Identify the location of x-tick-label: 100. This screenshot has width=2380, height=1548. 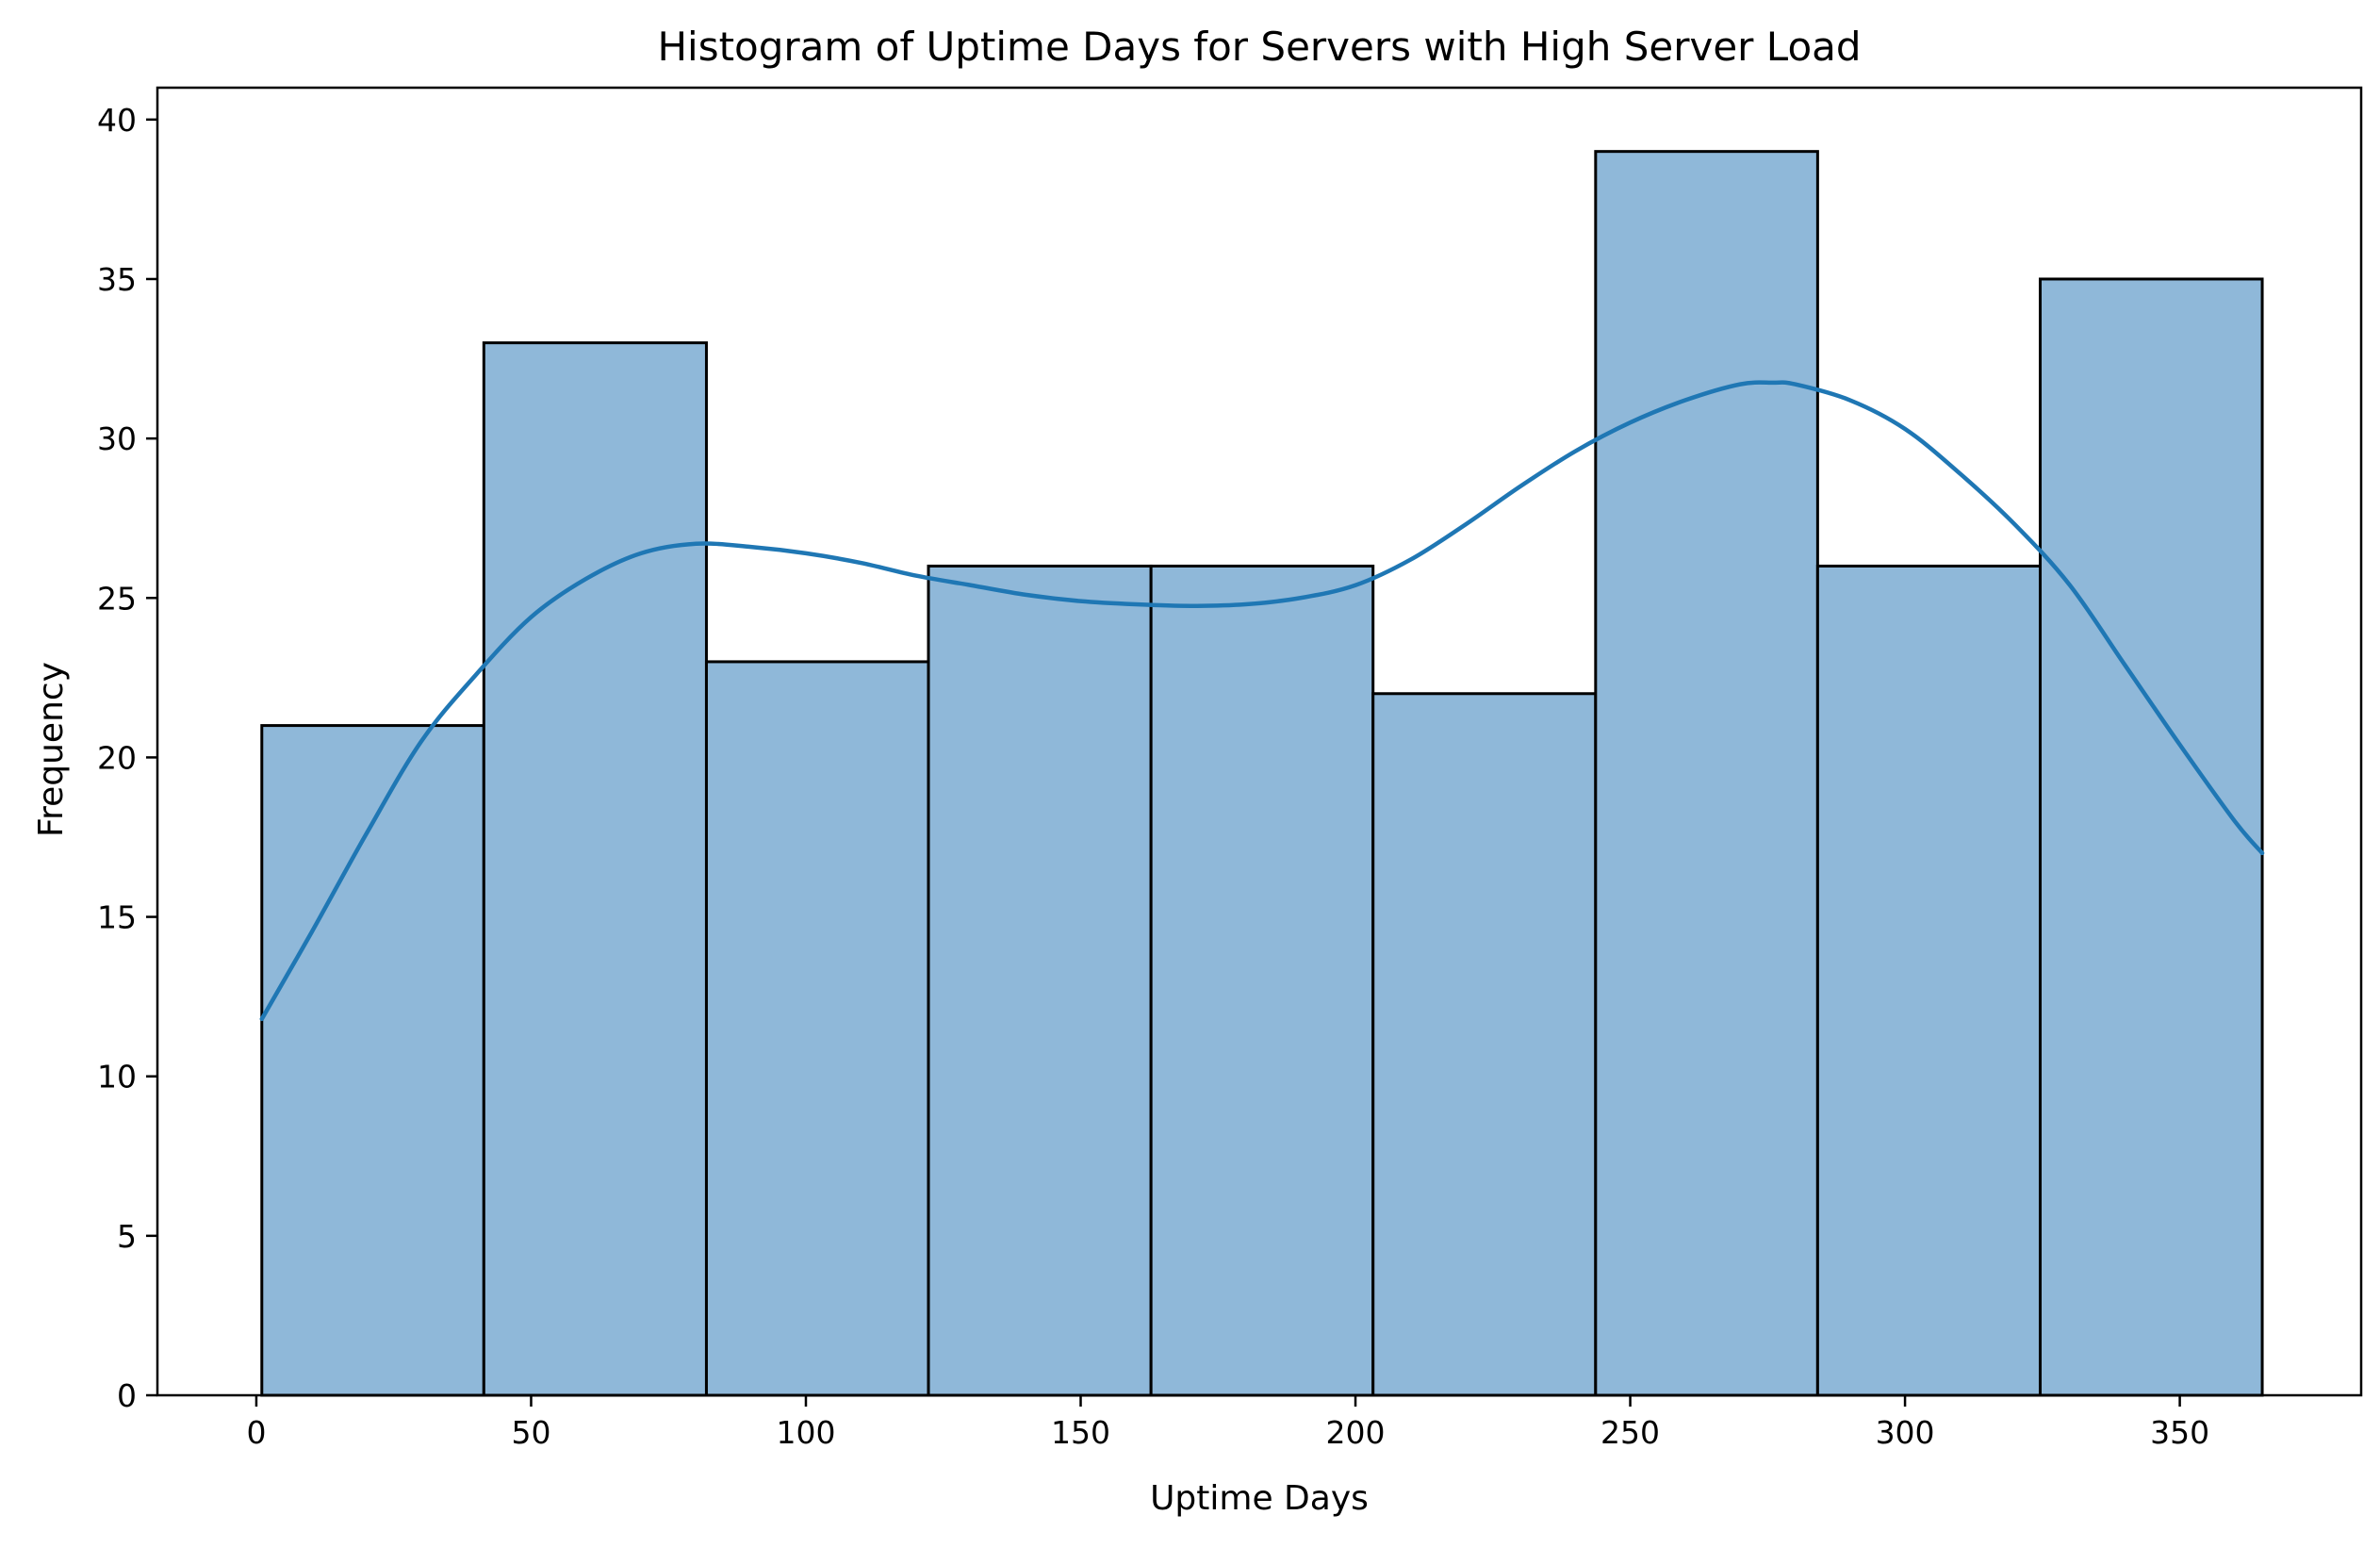
(805, 1432).